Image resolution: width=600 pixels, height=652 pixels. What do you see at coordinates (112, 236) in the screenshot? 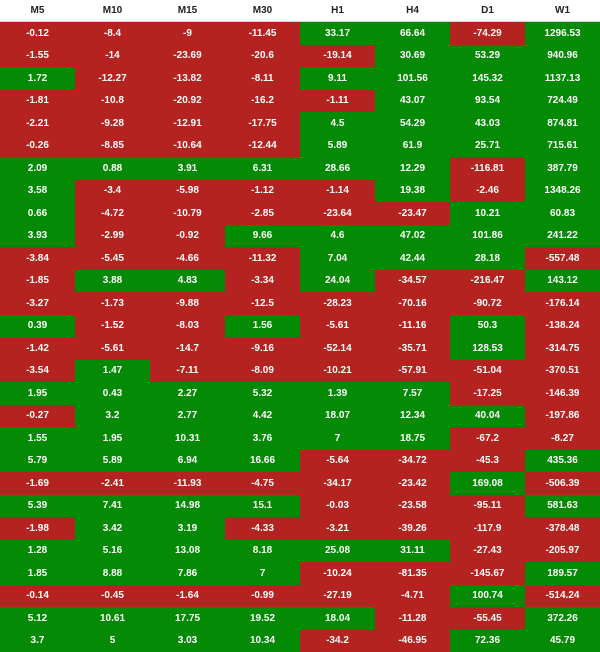
I see `cell-m10: -2.99` at bounding box center [112, 236].